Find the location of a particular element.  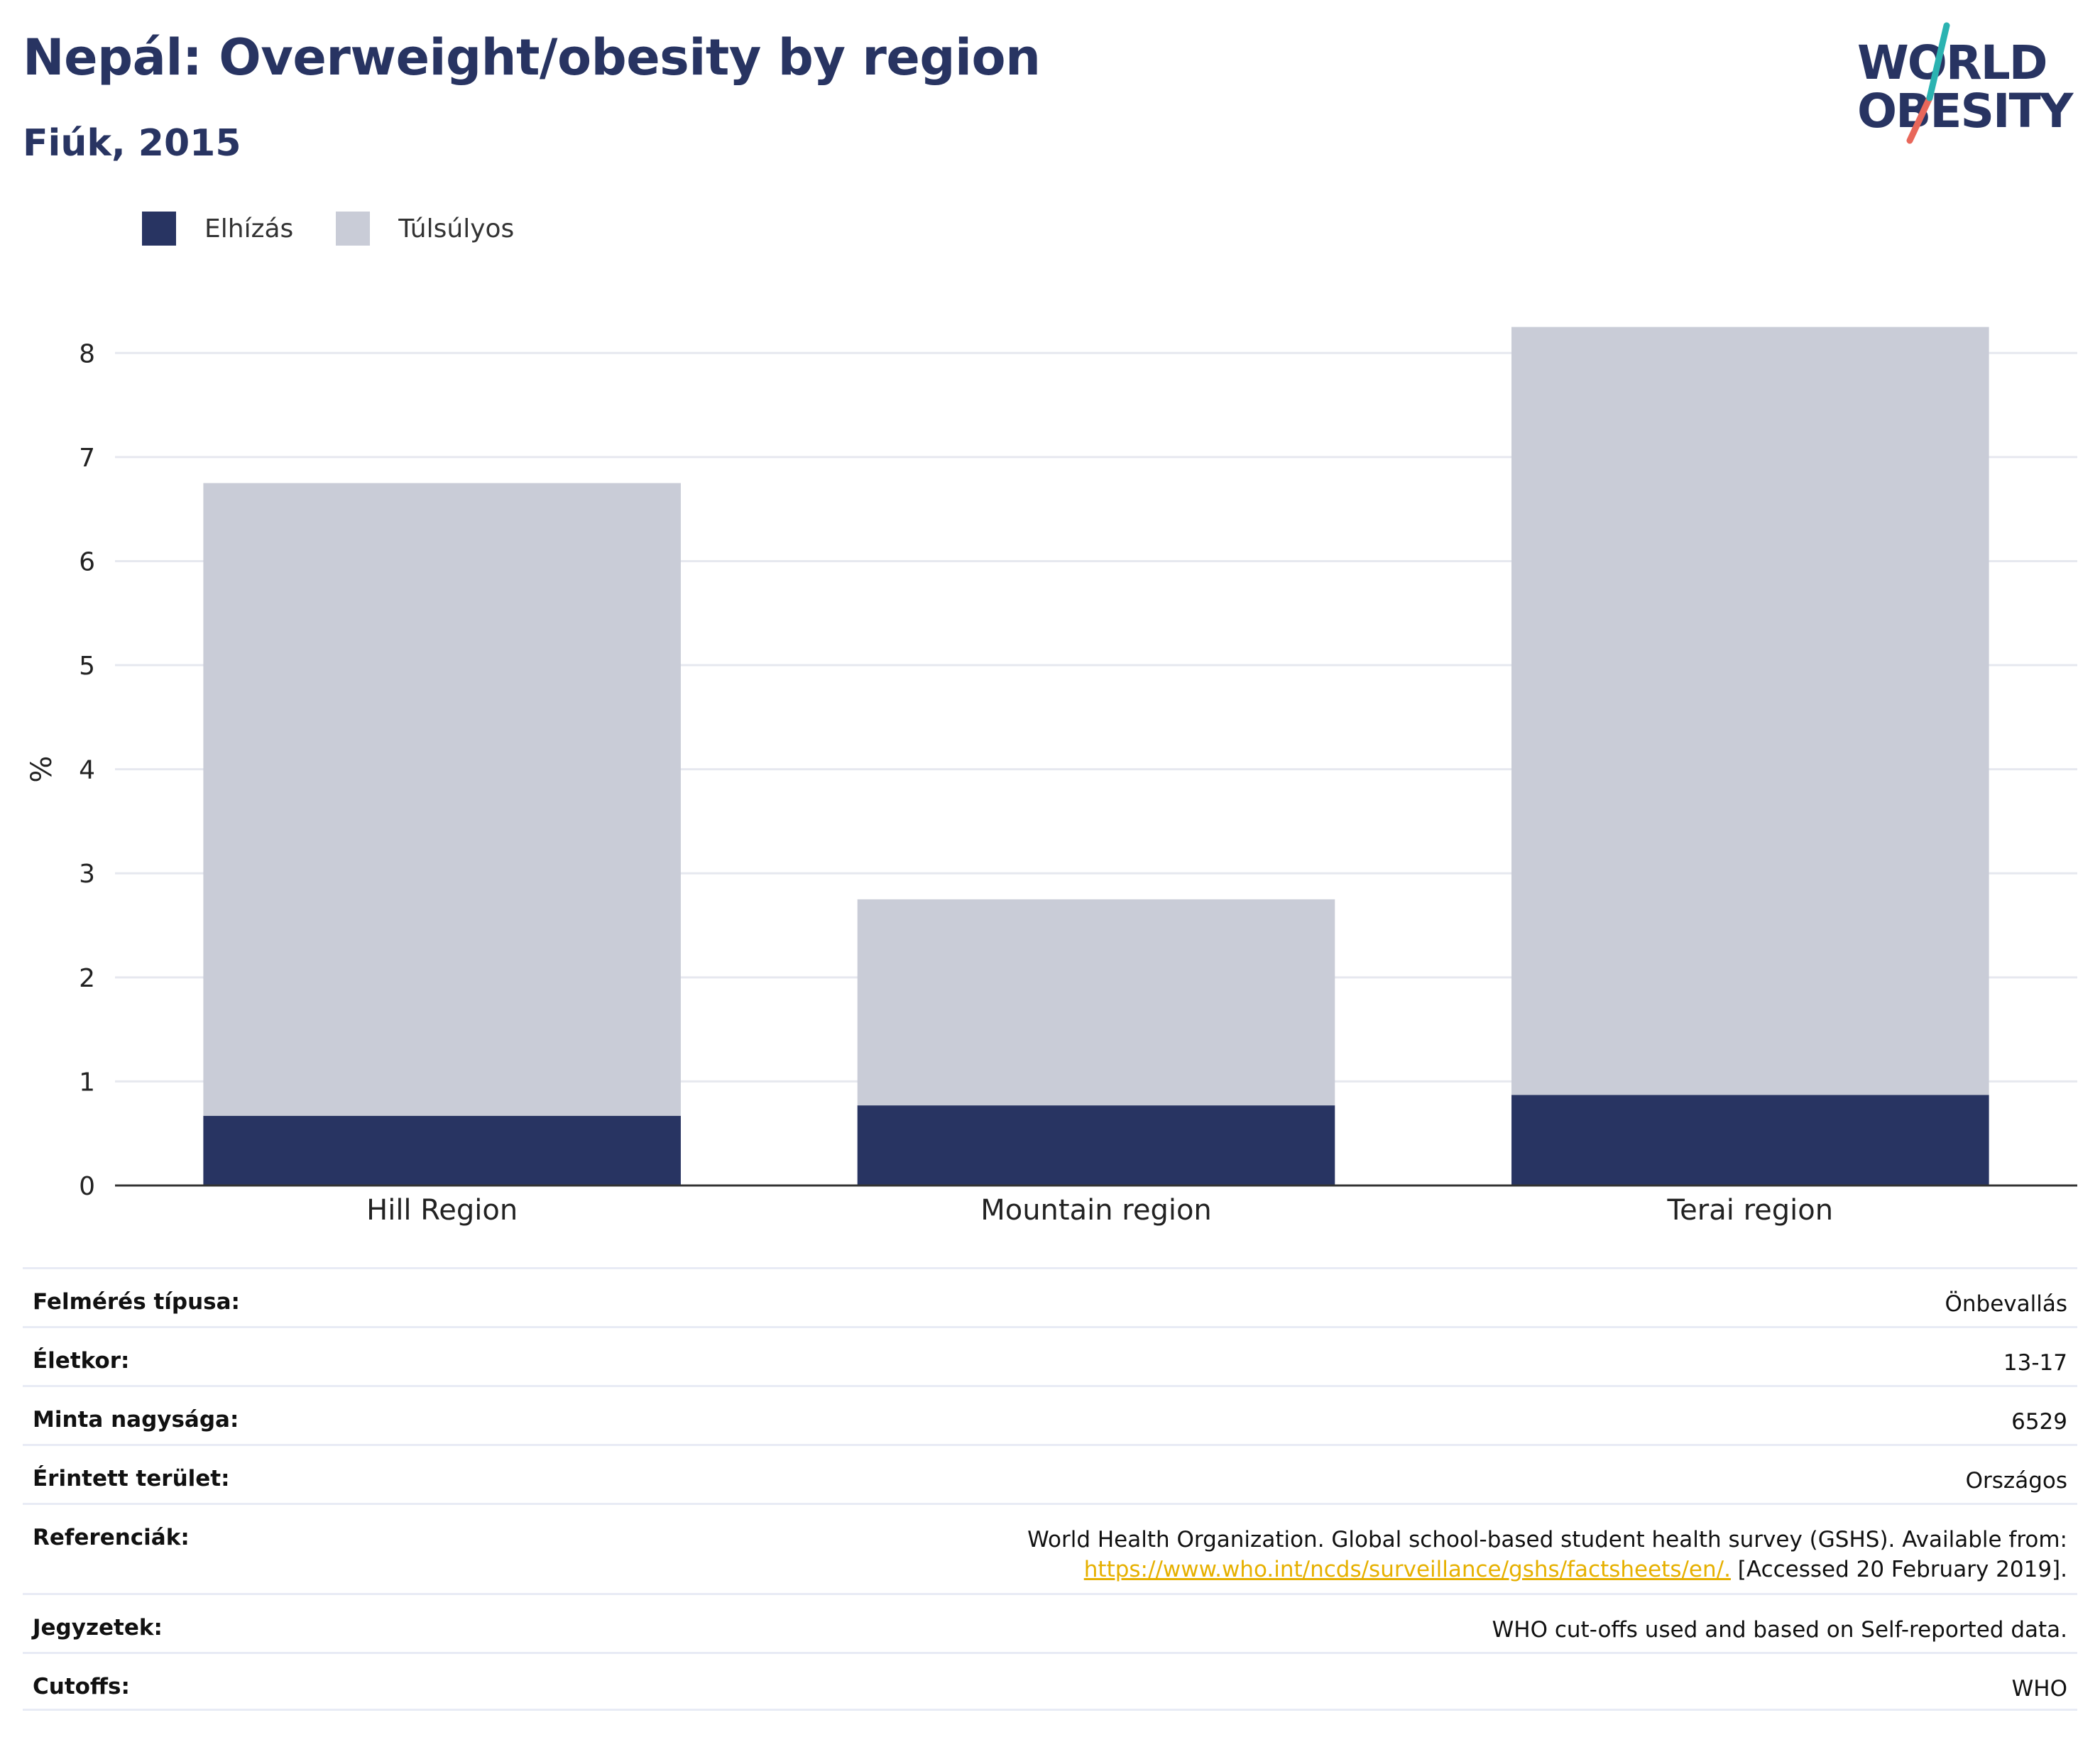

y-axis-label: % is located at coordinates (42, 769).